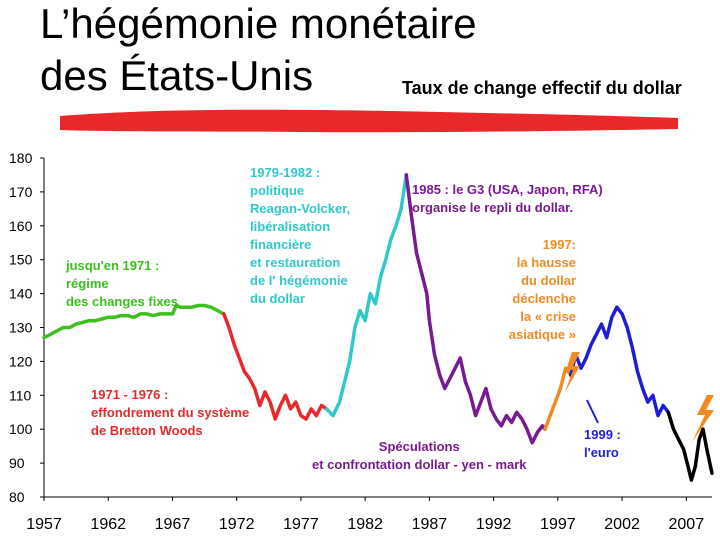 Image resolution: width=720 pixels, height=540 pixels. What do you see at coordinates (21, 192) in the screenshot?
I see `y-tick-label: 170` at bounding box center [21, 192].